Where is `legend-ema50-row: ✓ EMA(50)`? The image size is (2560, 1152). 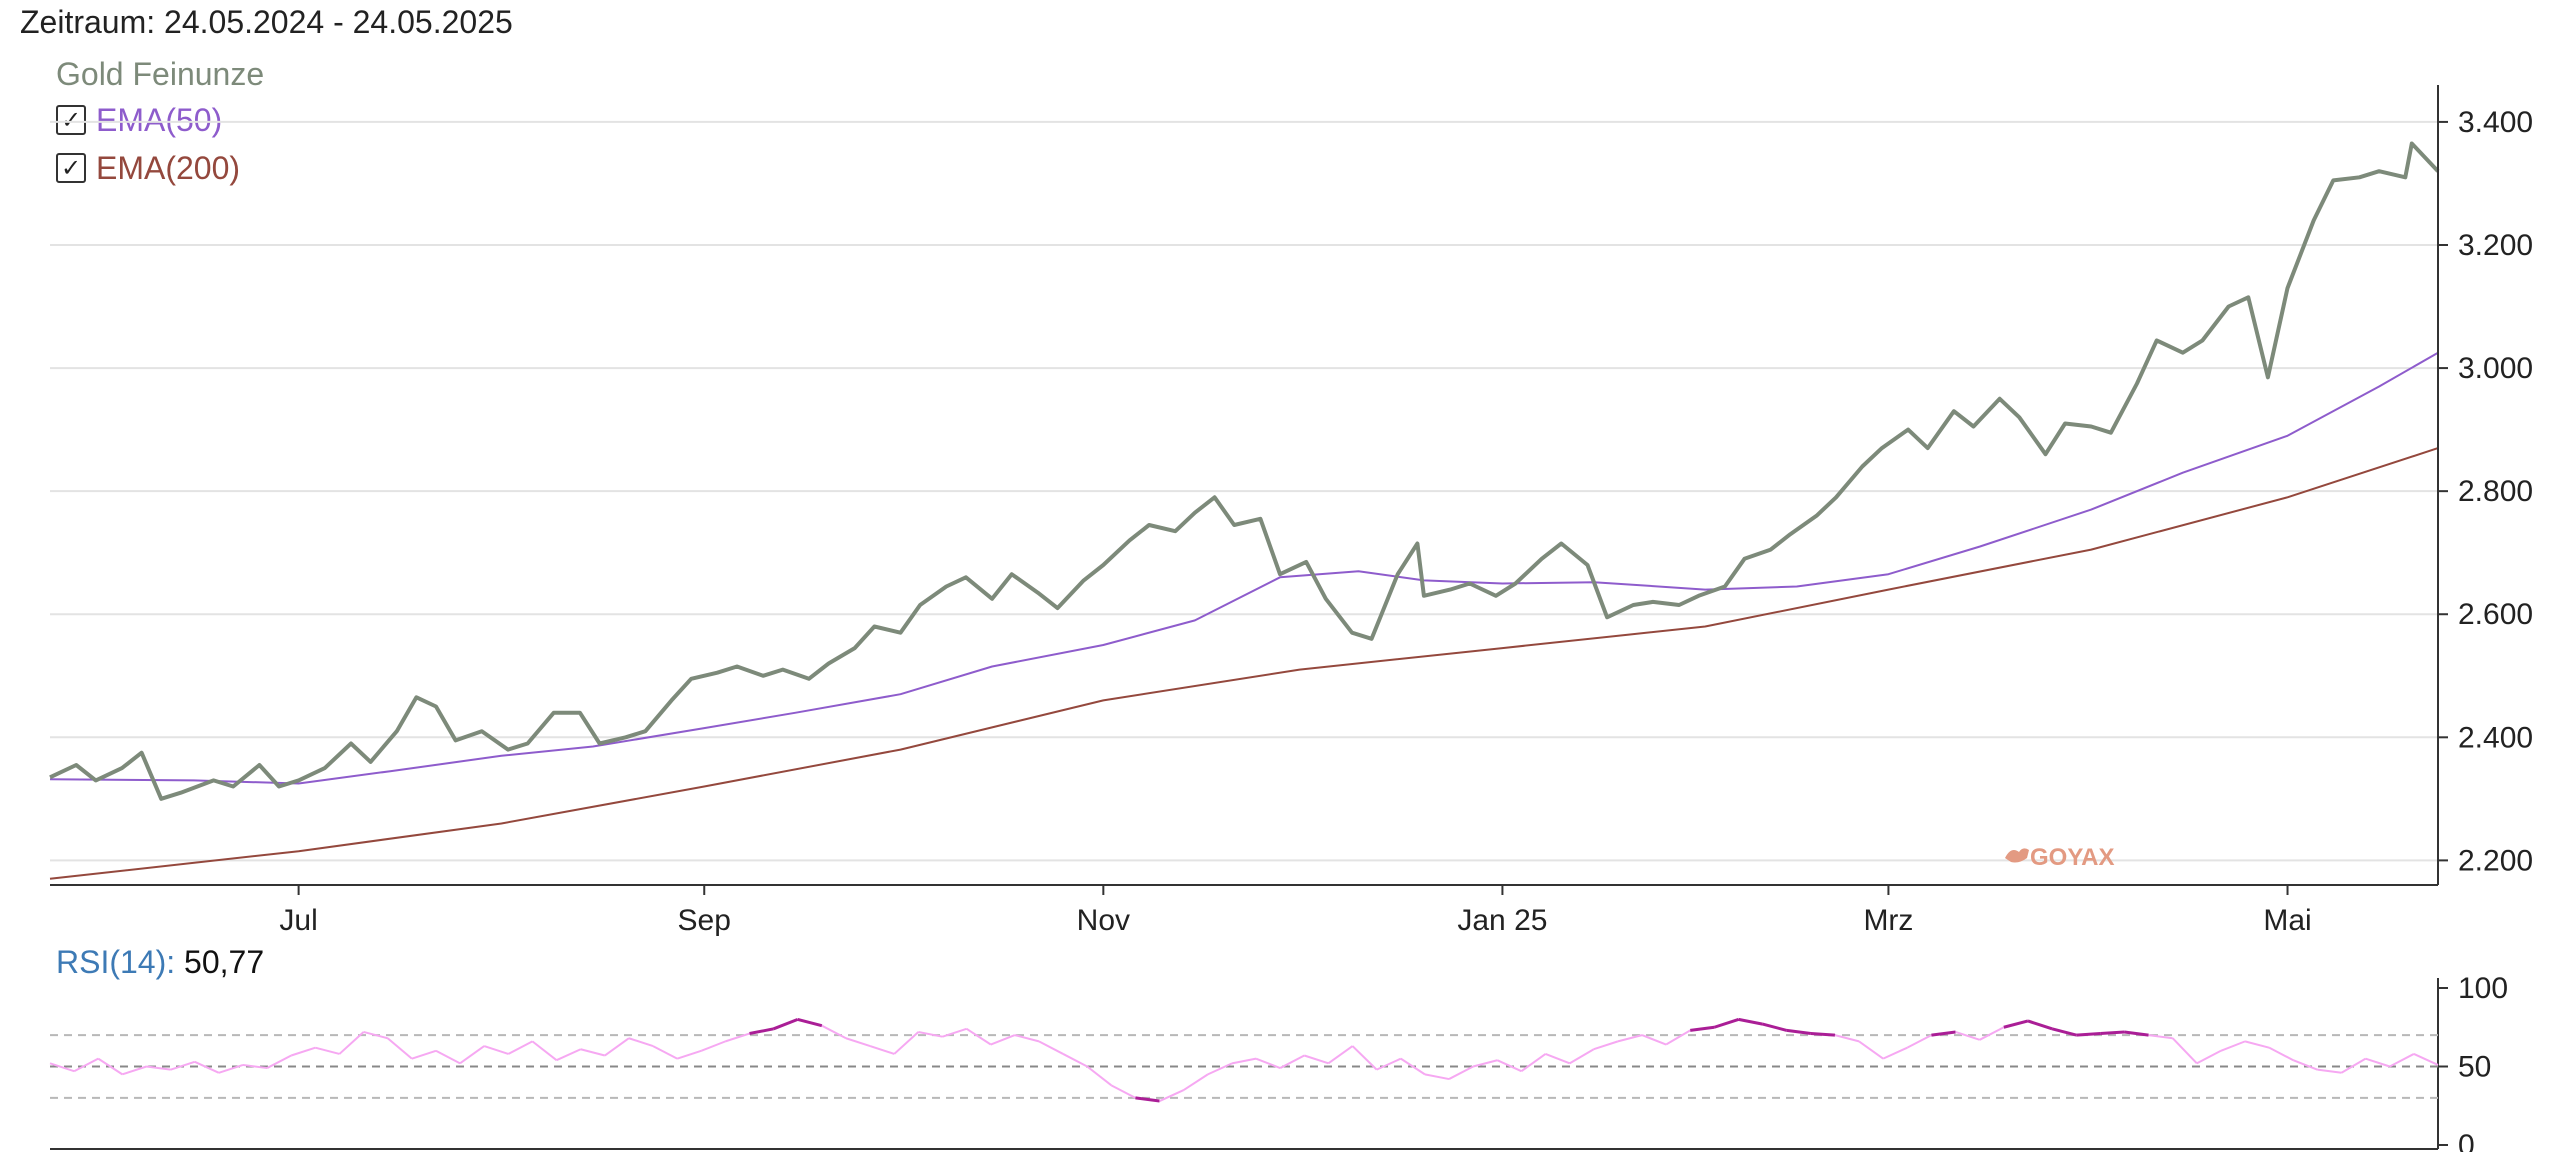
legend-ema50-row: ✓ EMA(50) is located at coordinates (160, 120).